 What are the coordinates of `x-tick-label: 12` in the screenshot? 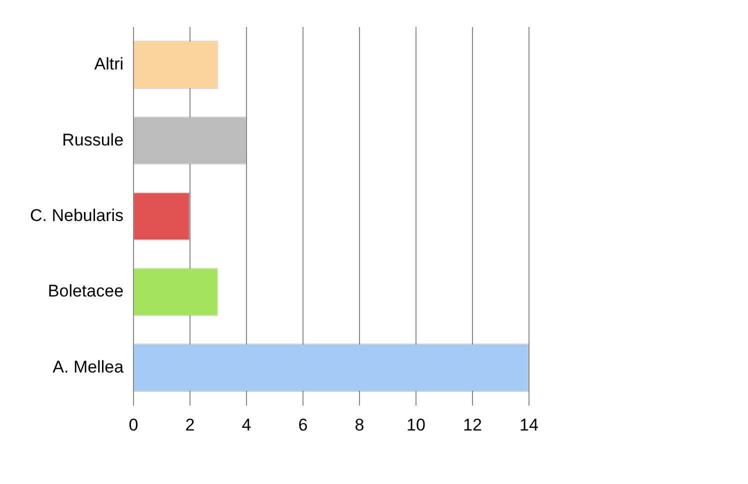 It's located at (472, 424).